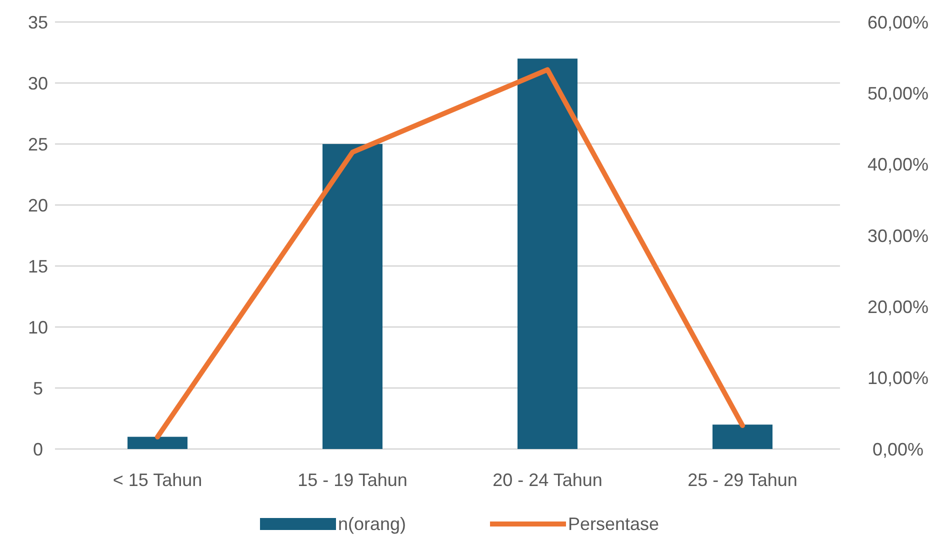 This screenshot has width=946, height=543. I want to click on y2-tick-label: 40,00%, so click(898, 164).